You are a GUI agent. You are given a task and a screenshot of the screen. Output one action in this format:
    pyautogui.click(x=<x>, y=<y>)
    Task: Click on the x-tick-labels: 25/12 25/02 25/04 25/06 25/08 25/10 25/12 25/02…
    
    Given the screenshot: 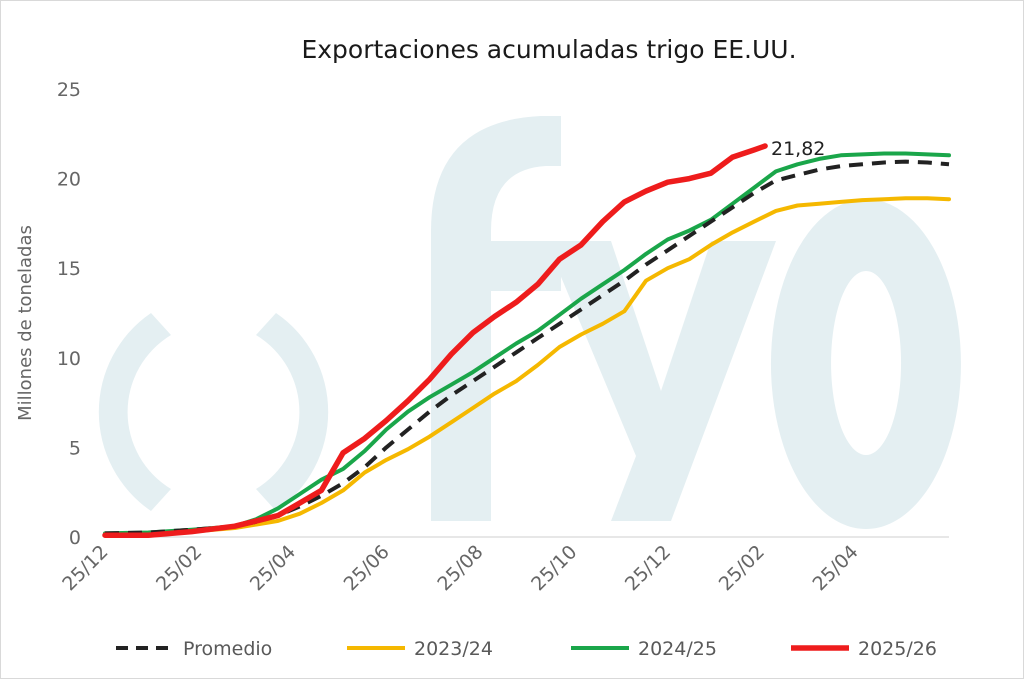 What is the action you would take?
    pyautogui.click(x=460, y=568)
    